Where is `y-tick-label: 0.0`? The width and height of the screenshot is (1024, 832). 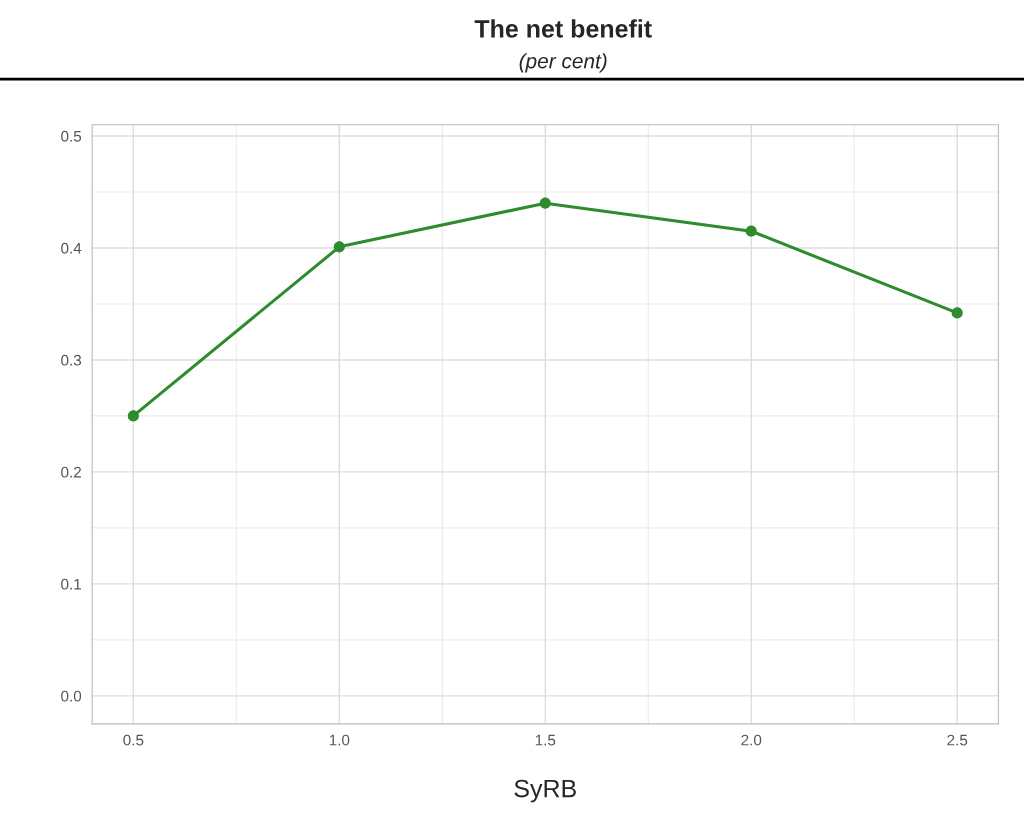
y-tick-label: 0.0 is located at coordinates (71, 696).